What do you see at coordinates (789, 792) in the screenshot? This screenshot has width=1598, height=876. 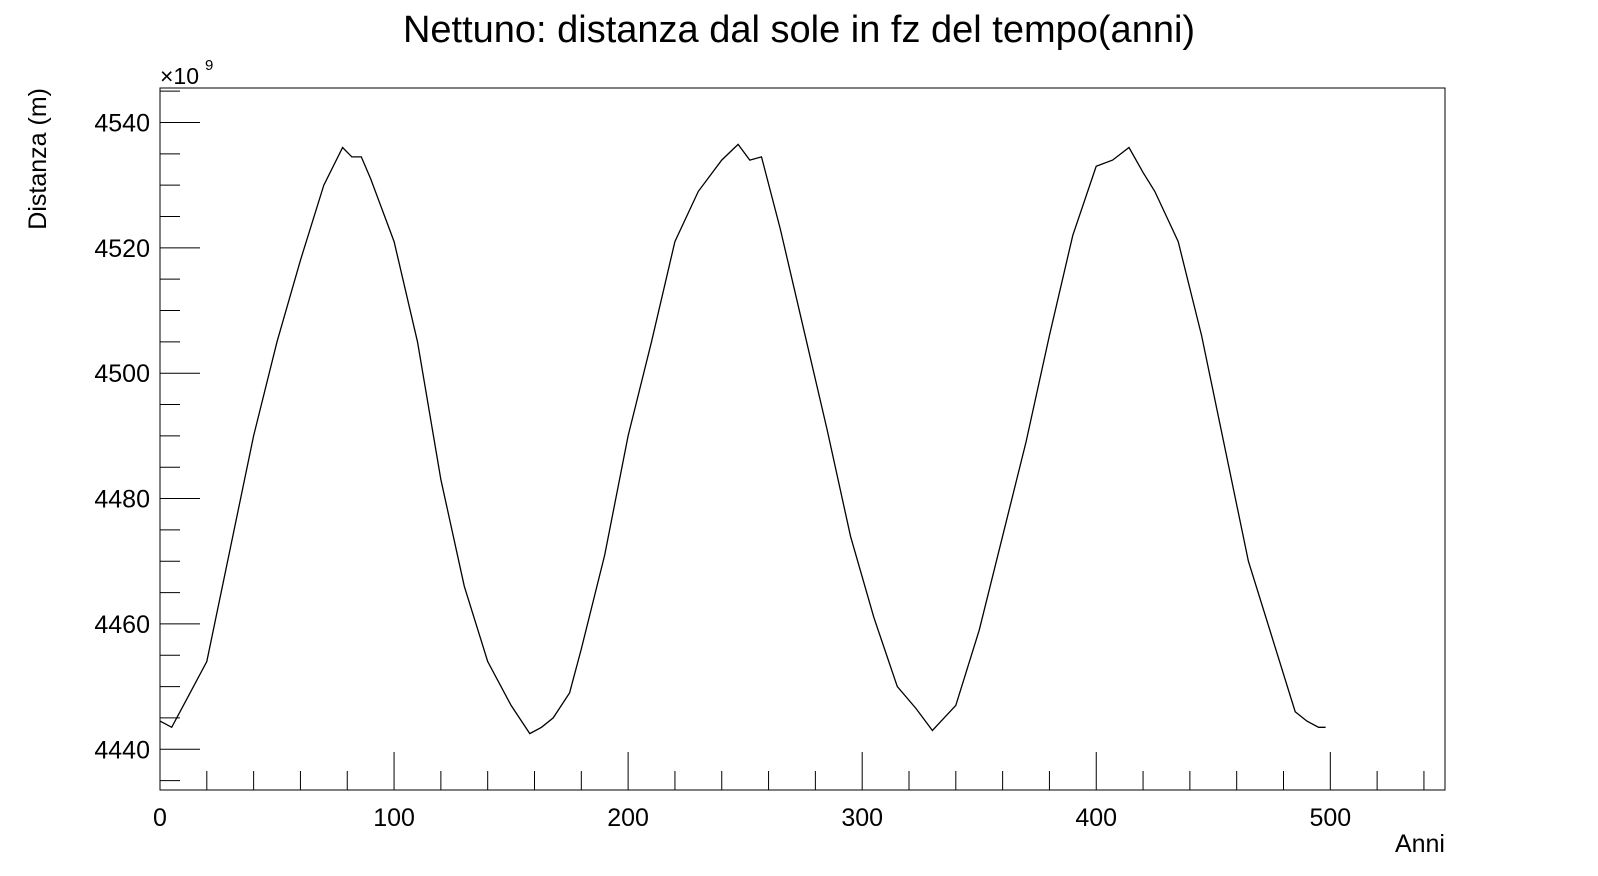 I see `x-axis-ticks: 0 100 200 300 400 500` at bounding box center [789, 792].